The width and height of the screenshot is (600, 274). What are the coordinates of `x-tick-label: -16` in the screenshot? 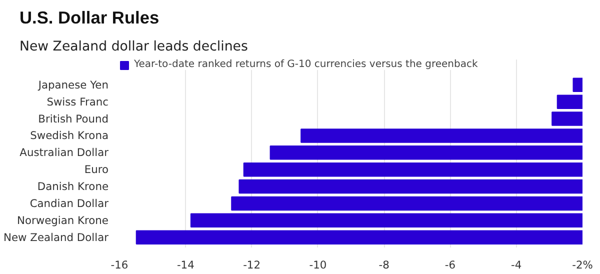 It's located at (119, 265).